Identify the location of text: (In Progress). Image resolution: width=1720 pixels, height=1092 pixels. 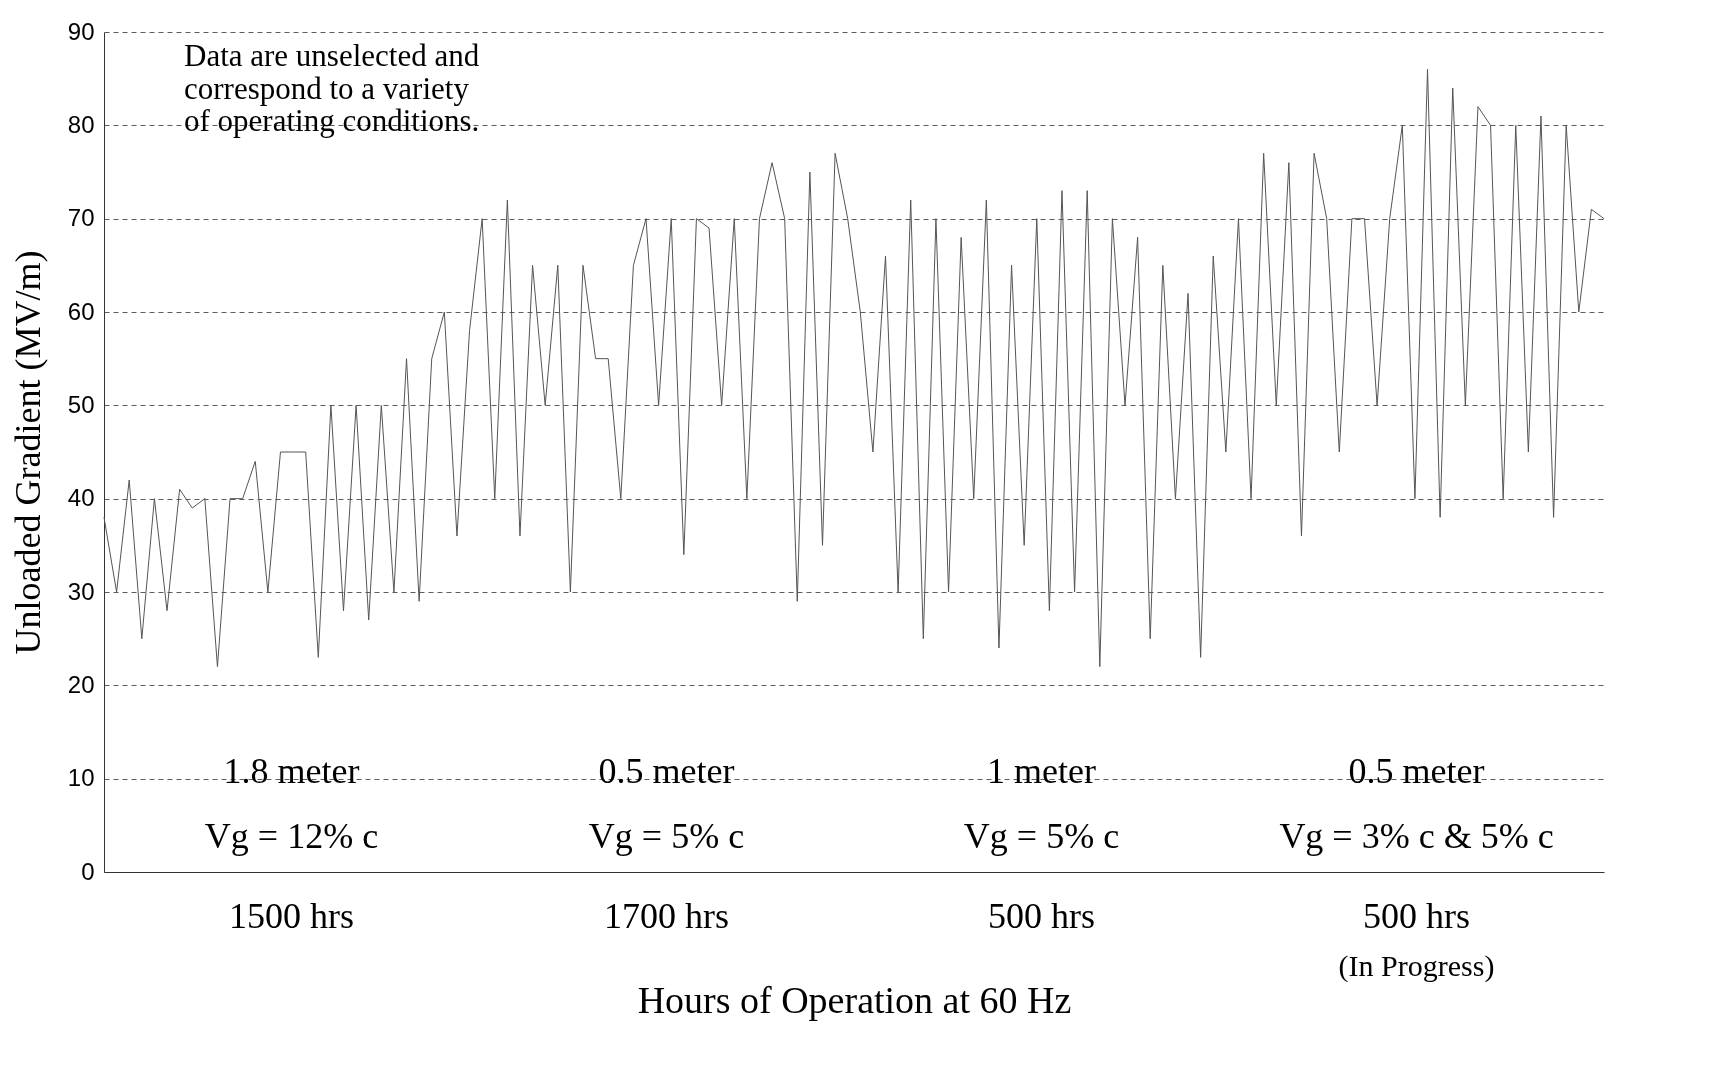
(1416, 966).